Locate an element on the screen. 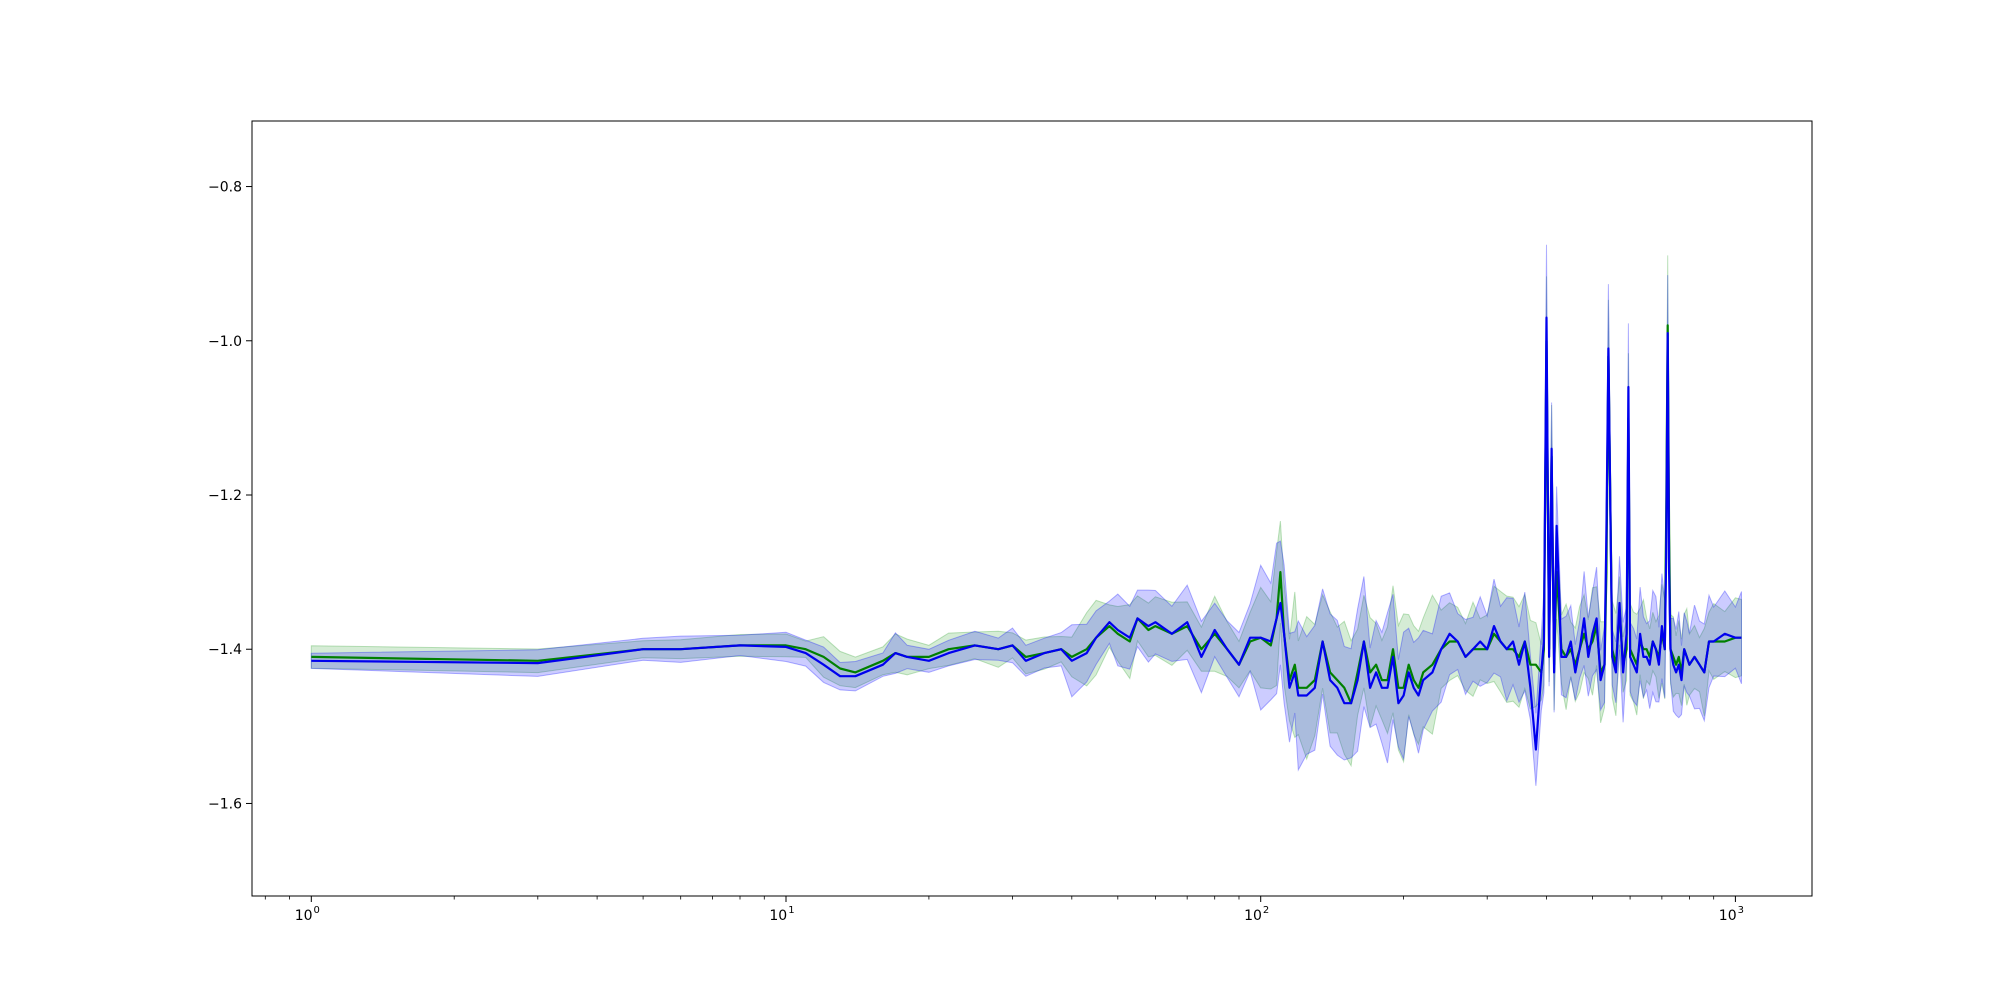 The height and width of the screenshot is (1004, 2000). y-tick-label: −1.4 is located at coordinates (225, 650).